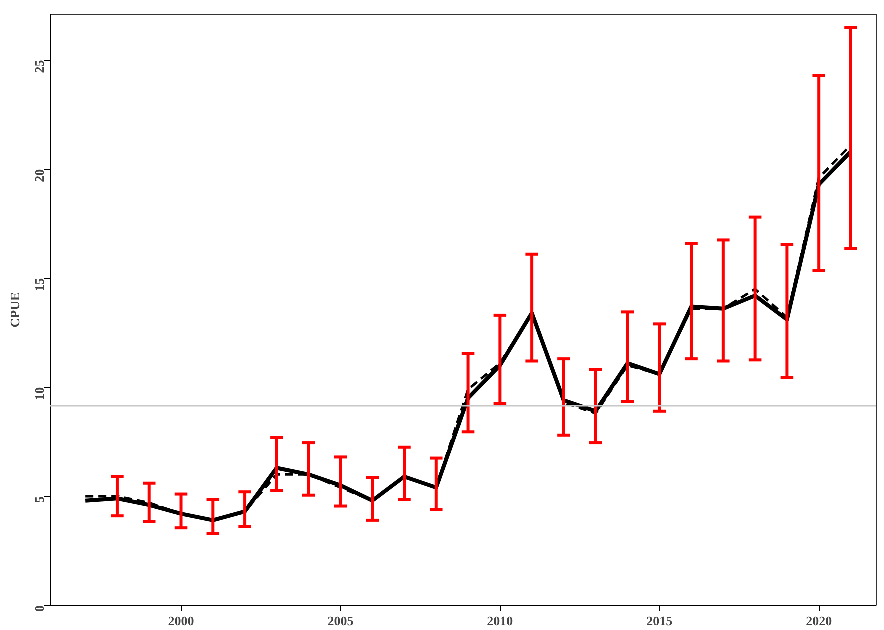  Describe the element at coordinates (39, 175) in the screenshot. I see `y-tick-label: 20` at that location.